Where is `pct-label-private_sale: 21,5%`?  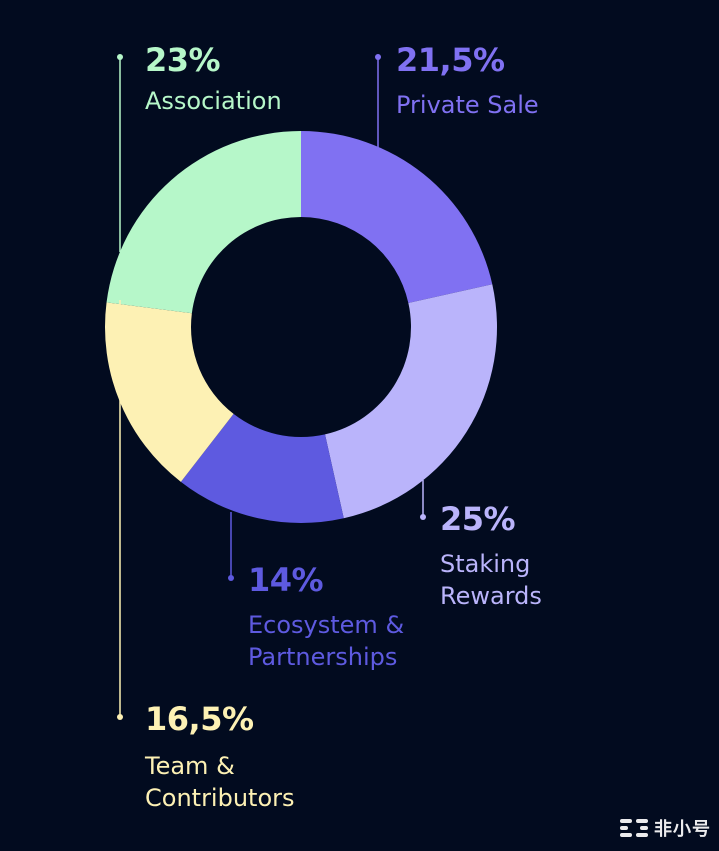 pct-label-private_sale: 21,5% is located at coordinates (450, 60).